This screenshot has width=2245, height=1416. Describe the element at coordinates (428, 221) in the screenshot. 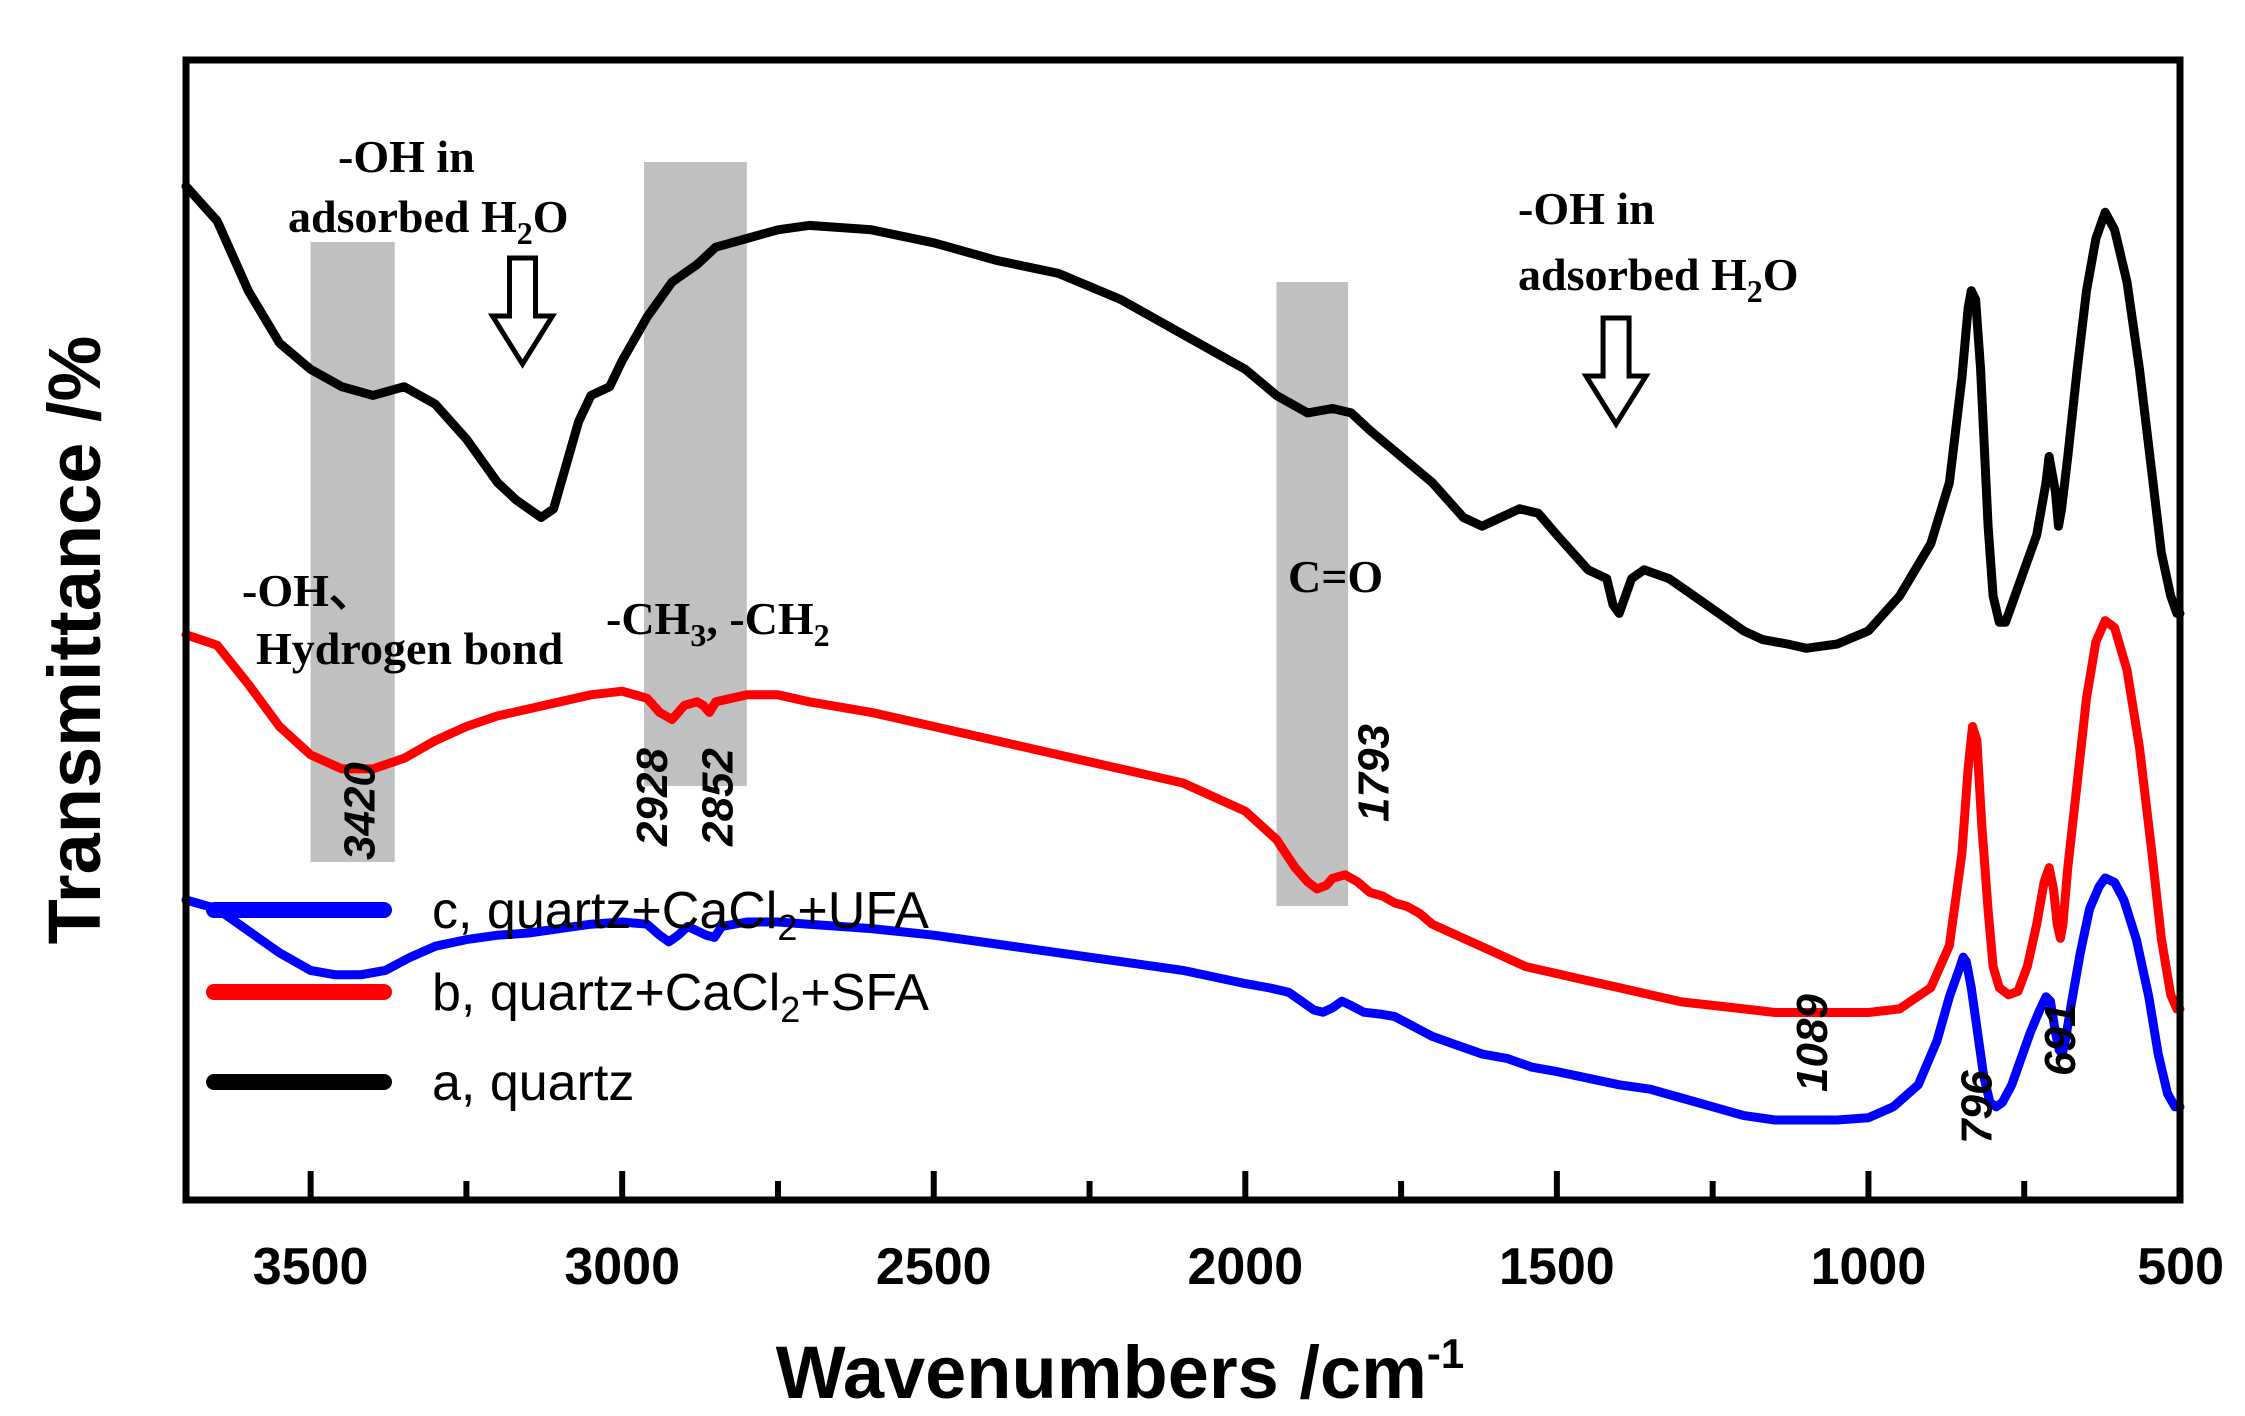

I see `annotation-oh-adsorbed-left-line2: adsorbed H2O` at that location.